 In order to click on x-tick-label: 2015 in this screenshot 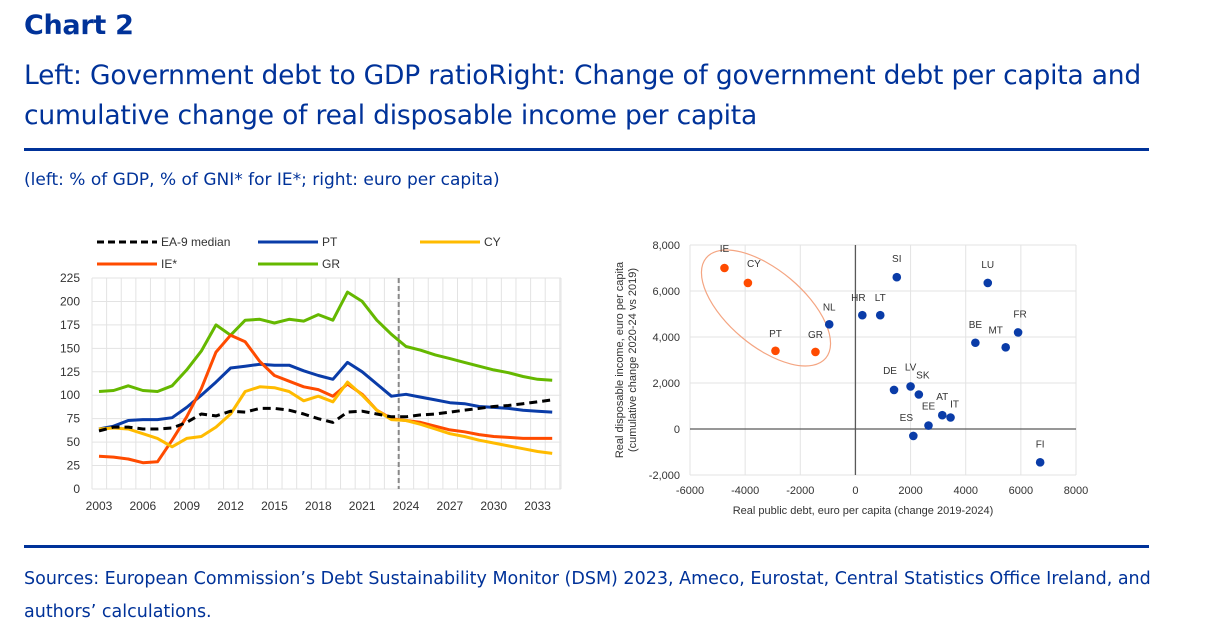, I will do `click(274, 506)`.